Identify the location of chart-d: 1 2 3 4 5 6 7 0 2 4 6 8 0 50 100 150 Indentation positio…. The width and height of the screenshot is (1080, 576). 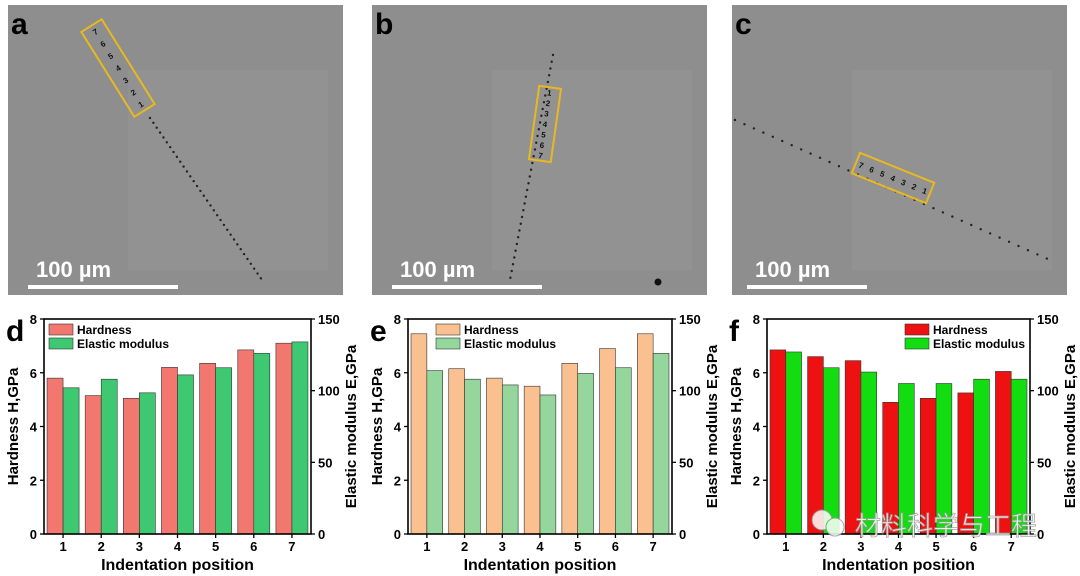
(182, 443).